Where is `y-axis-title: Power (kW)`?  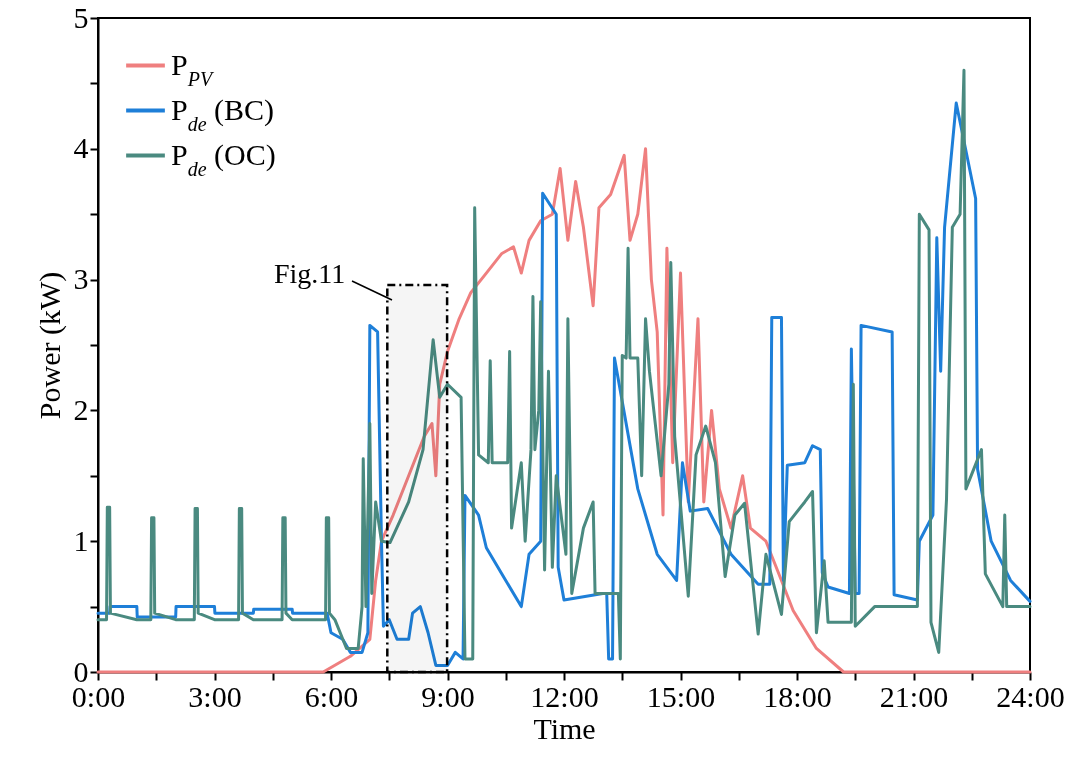
y-axis-title: Power (kW) is located at coordinates (49, 345).